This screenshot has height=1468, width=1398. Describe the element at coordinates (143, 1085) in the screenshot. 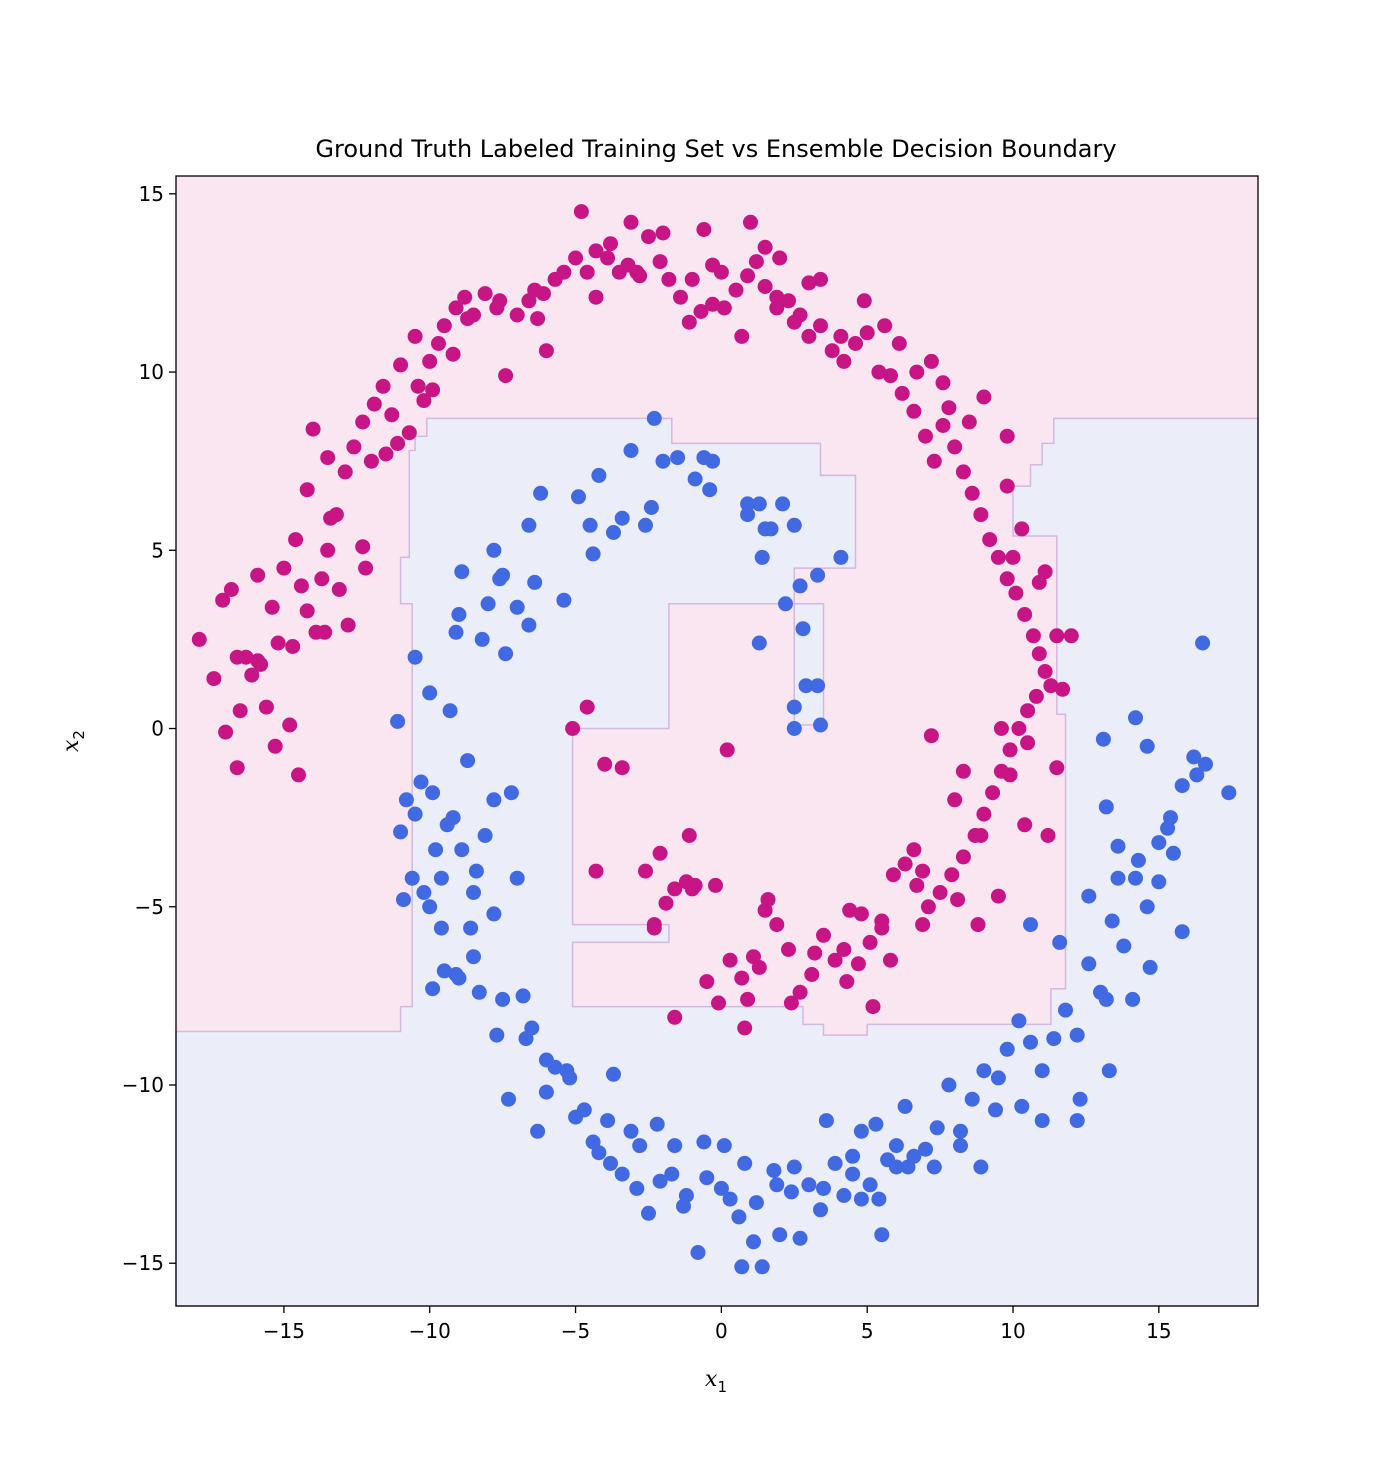

I see `y-tick-label: −10` at that location.